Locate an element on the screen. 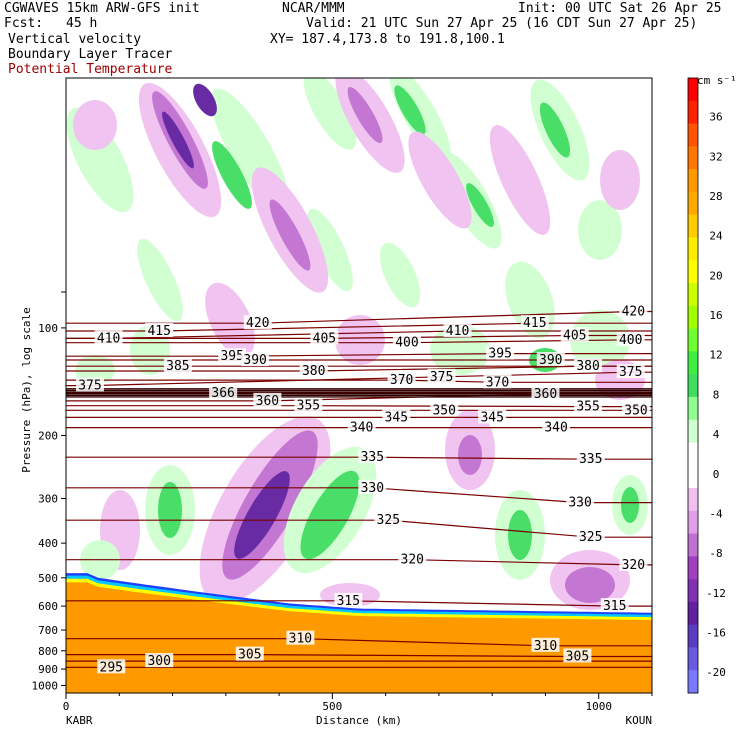 Image resolution: width=740 pixels, height=740 pixels. y-axis: 100 200 300 400 500 600 700 800 900 1000 is located at coordinates (49, 491).